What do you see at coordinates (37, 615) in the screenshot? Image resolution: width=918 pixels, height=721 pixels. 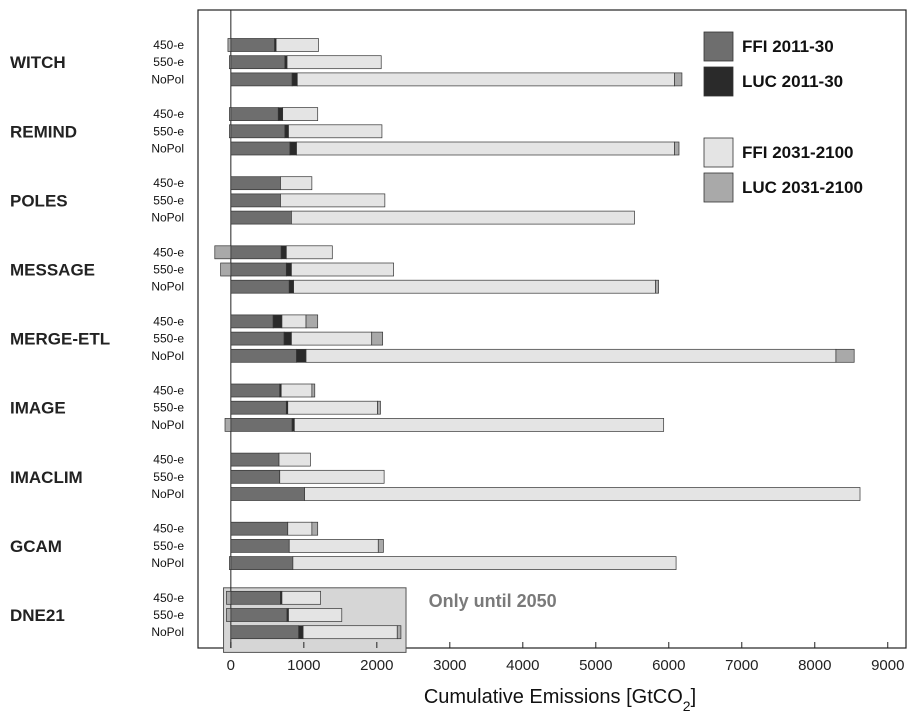 I see `model-label: DNE21` at bounding box center [37, 615].